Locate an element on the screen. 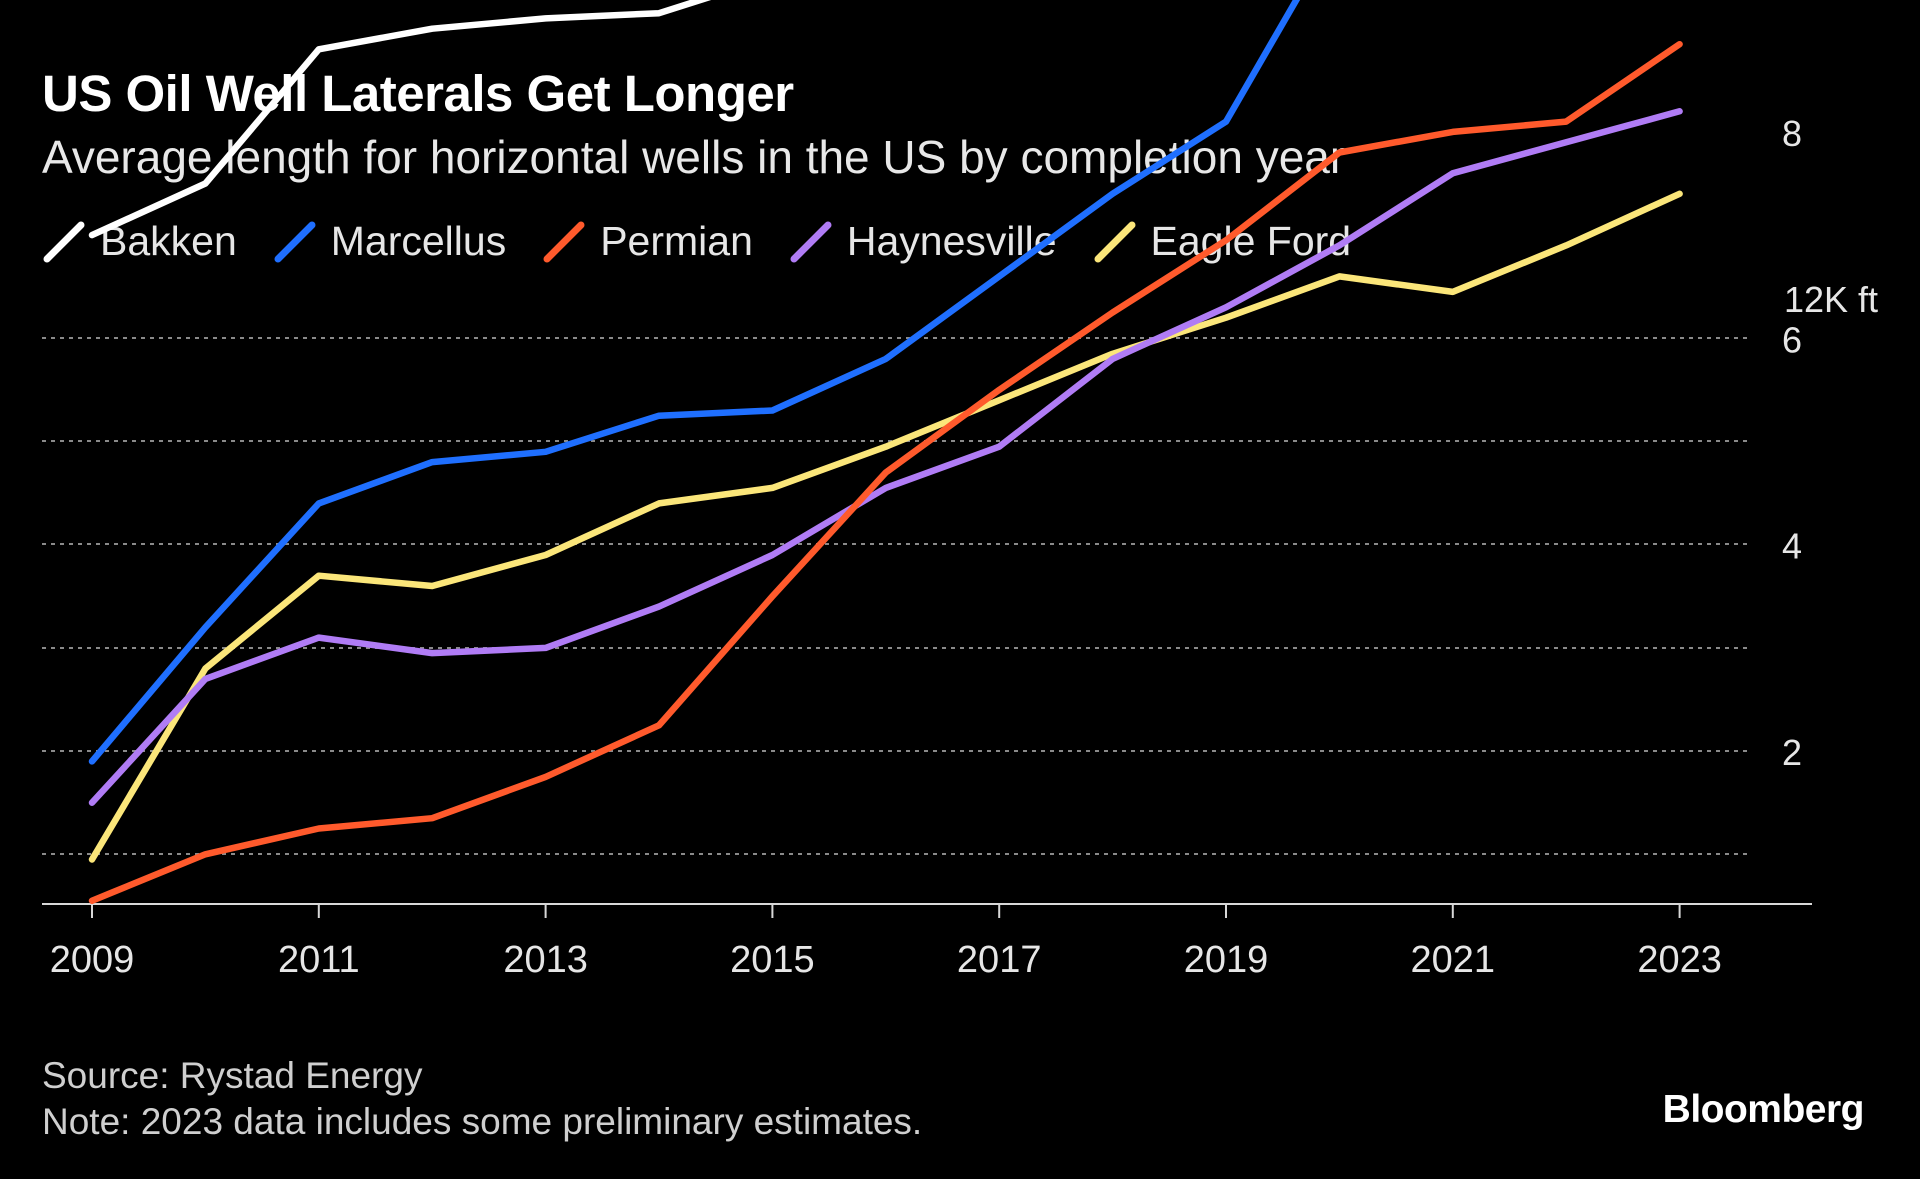 The image size is (1920, 1179). x-tick-label: 2023 is located at coordinates (1679, 960).